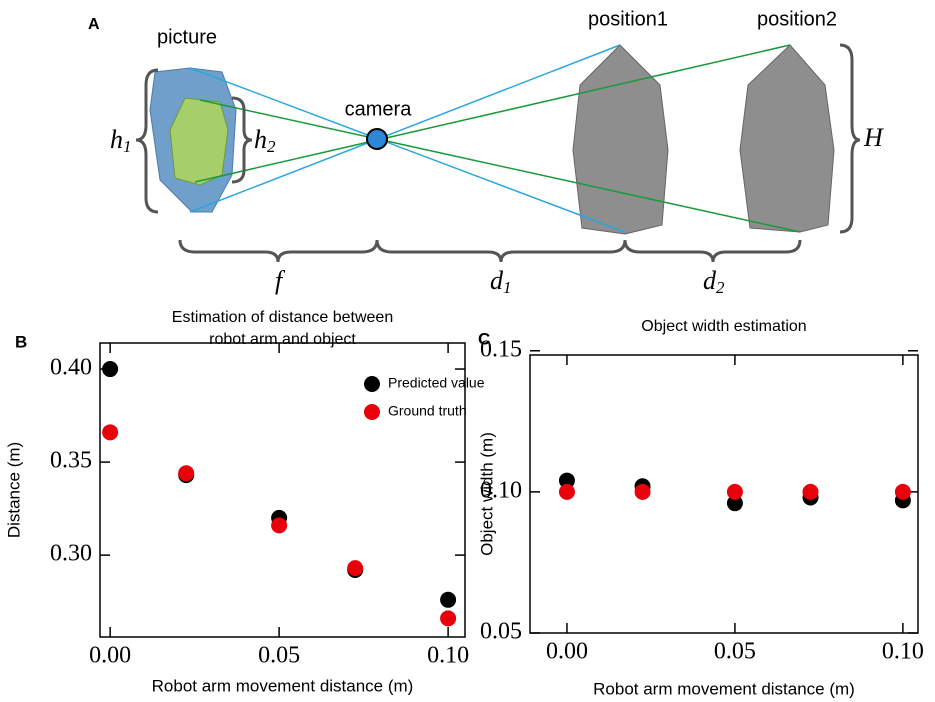  I want to click on d1-label: d1, so click(501, 281).